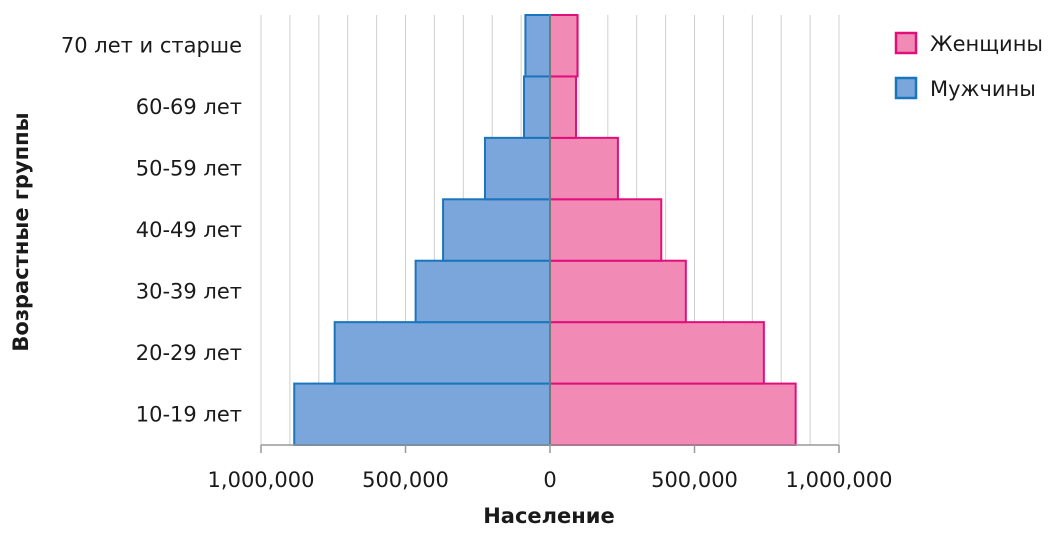 Image resolution: width=1051 pixels, height=534 pixels. What do you see at coordinates (189, 107) in the screenshot?
I see `category-label: 60-69 лет` at bounding box center [189, 107].